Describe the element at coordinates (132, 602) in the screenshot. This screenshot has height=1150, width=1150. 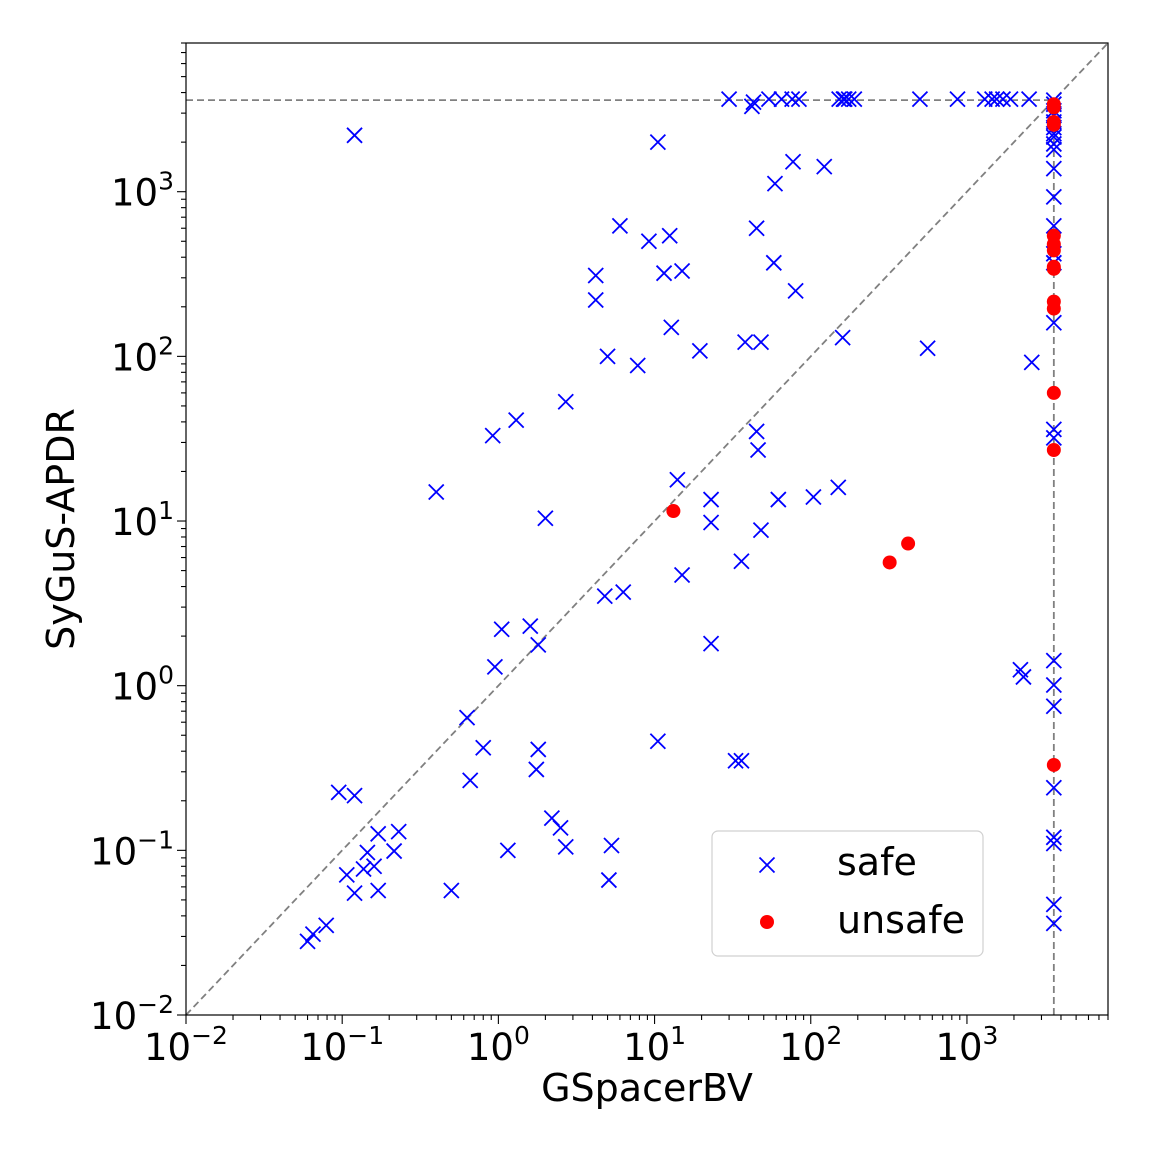
I see `y-tick-labels: 10⁻² 10⁻¹ 10⁰ 10¹ 10² 10³` at that location.